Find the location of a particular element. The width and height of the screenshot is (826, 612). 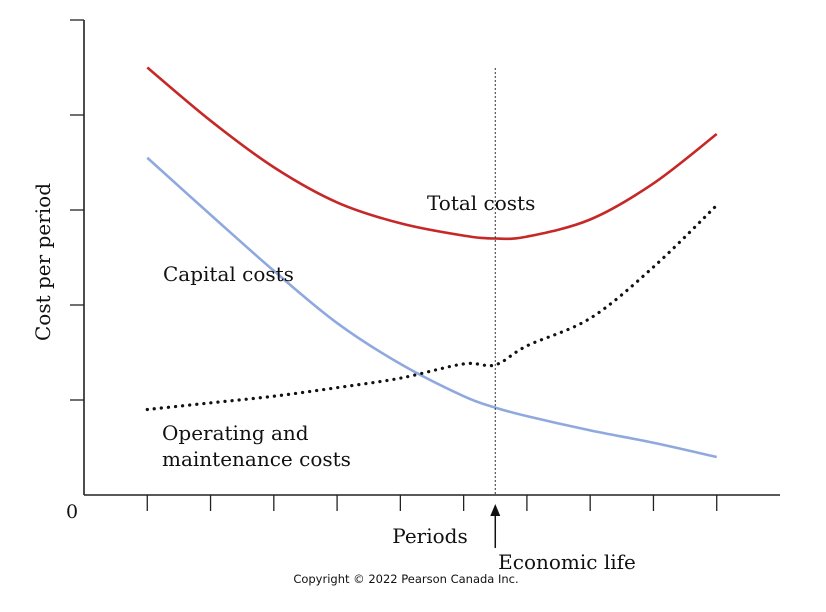

om-costs-label-line2: maintenance costs is located at coordinates (256, 459).